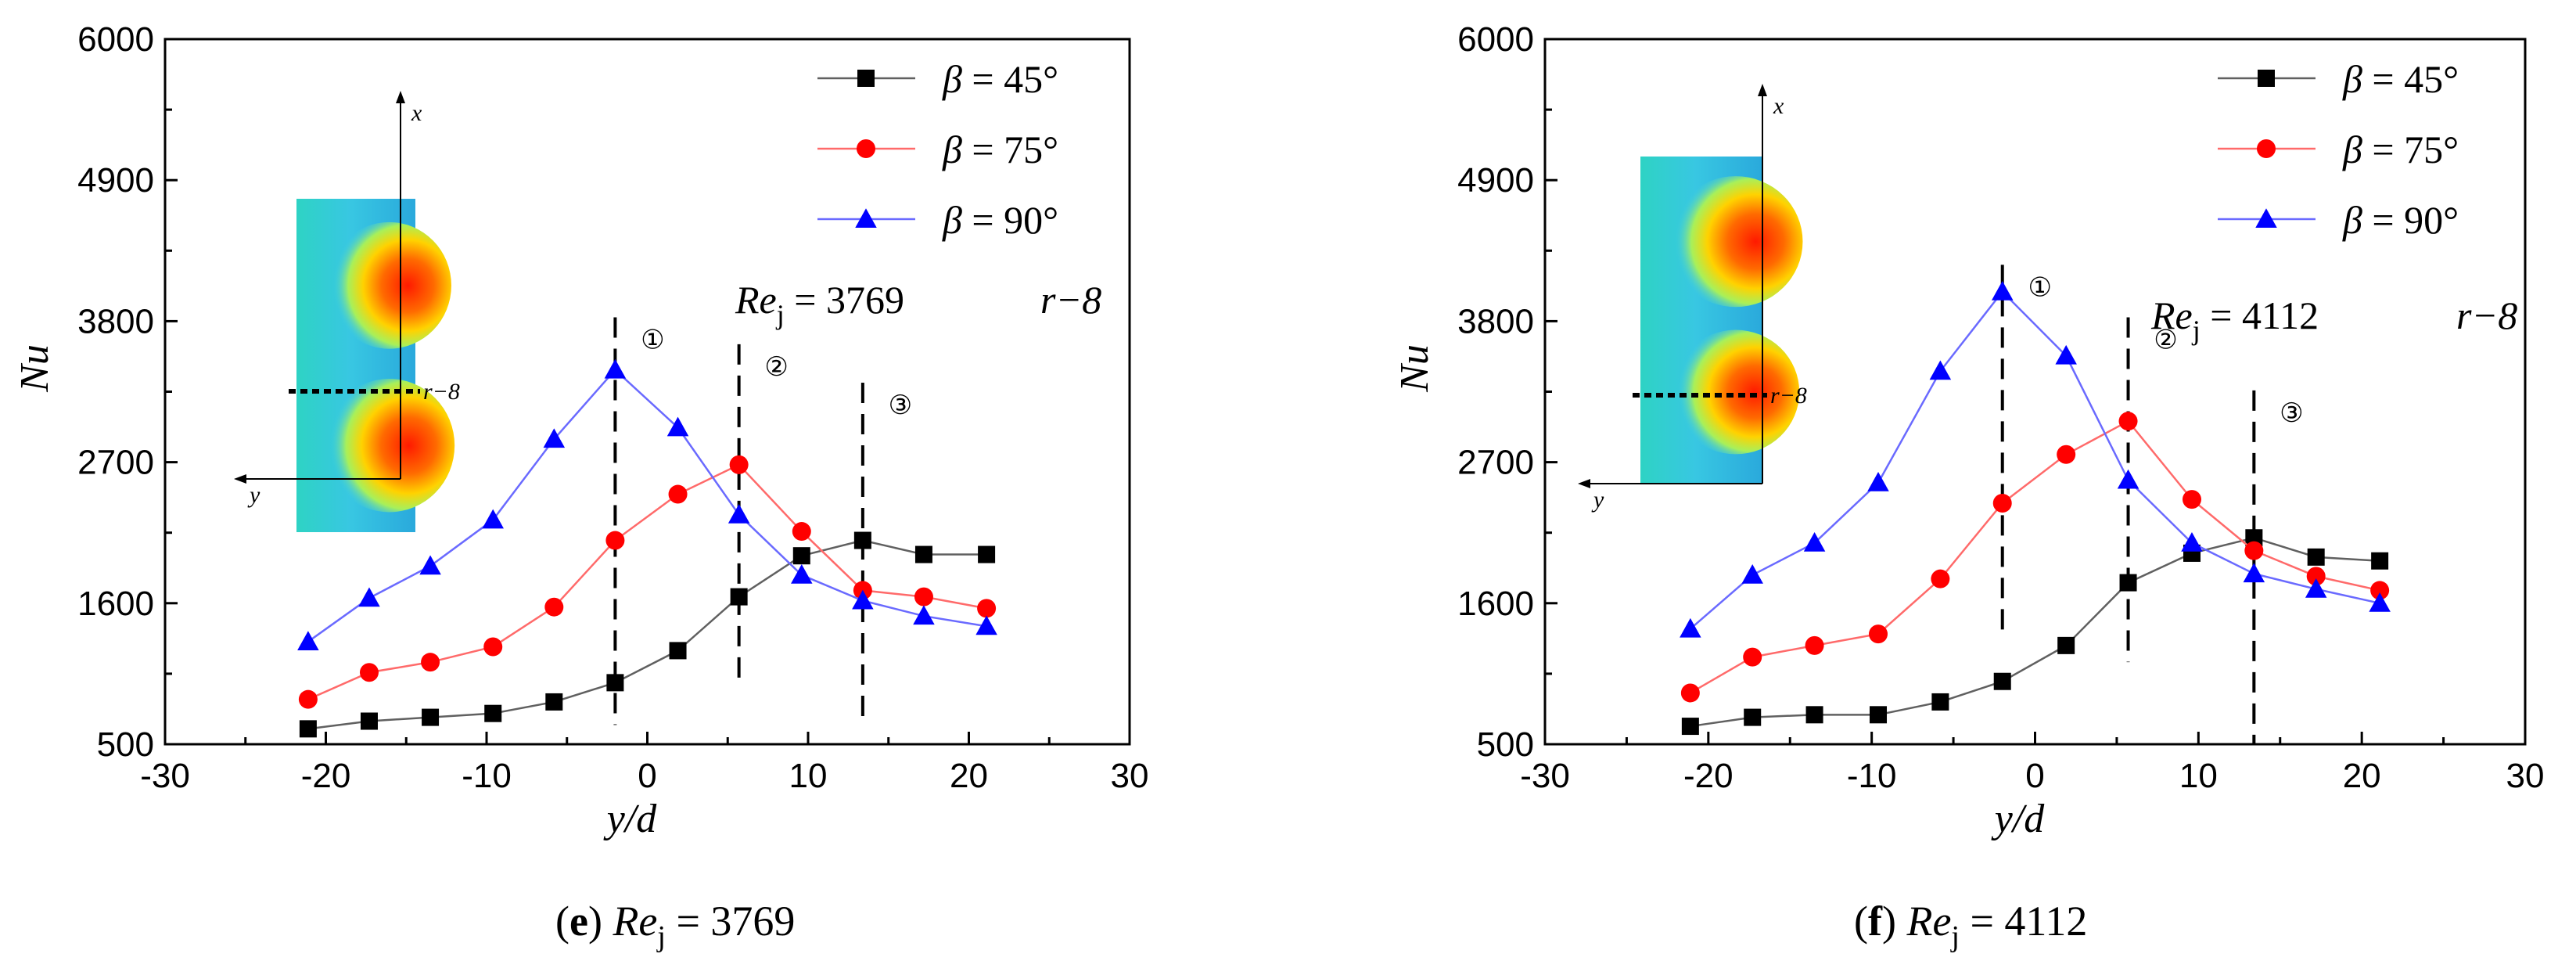 The image size is (2576, 961). Describe the element at coordinates (634, 922) in the screenshot. I see `caption-re: Re` at that location.